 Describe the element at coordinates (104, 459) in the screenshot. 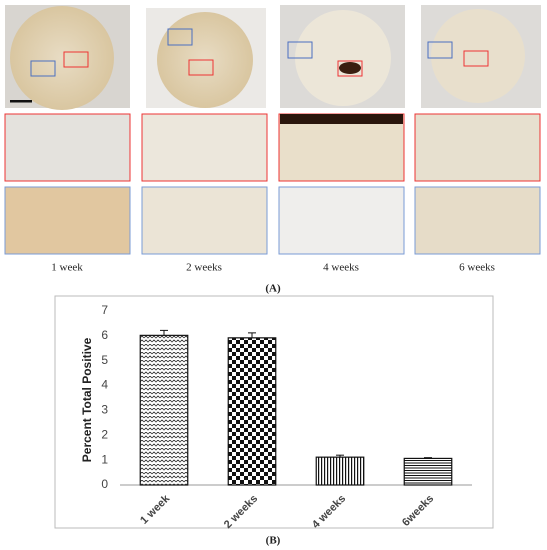

I see `y-tick-label: 1` at that location.